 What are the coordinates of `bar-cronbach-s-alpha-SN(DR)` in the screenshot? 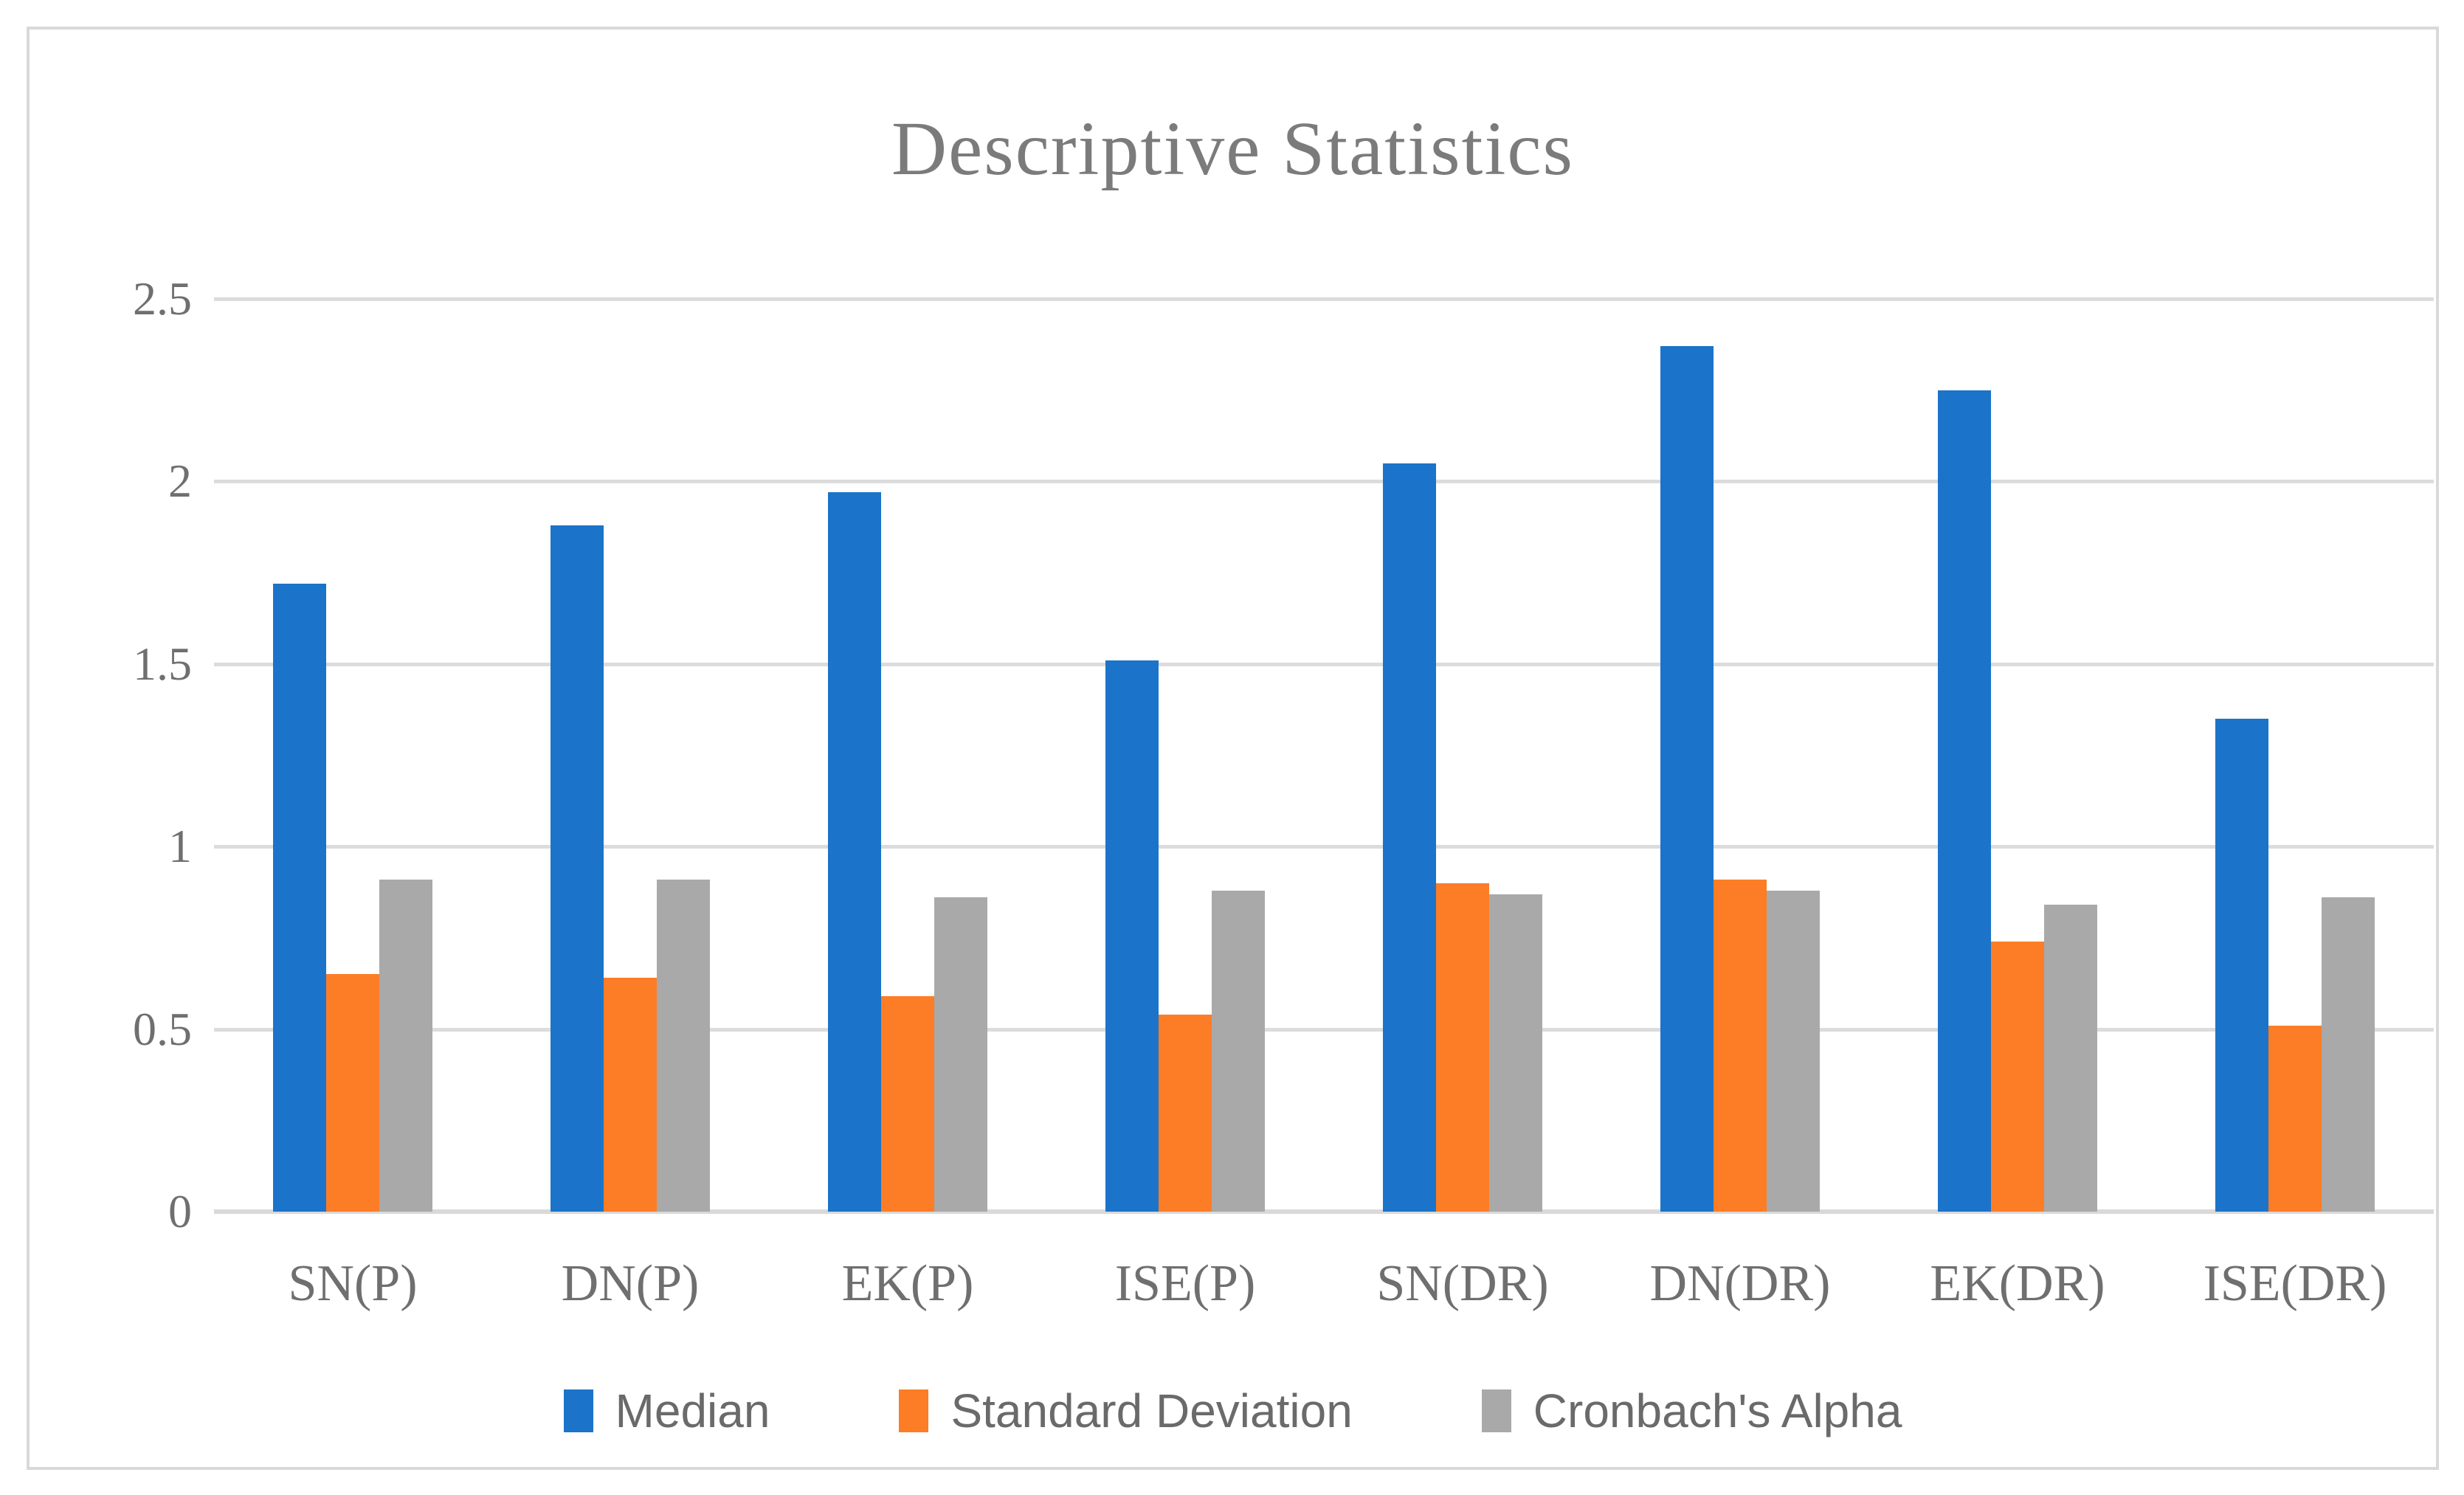 It's located at (1515, 1053).